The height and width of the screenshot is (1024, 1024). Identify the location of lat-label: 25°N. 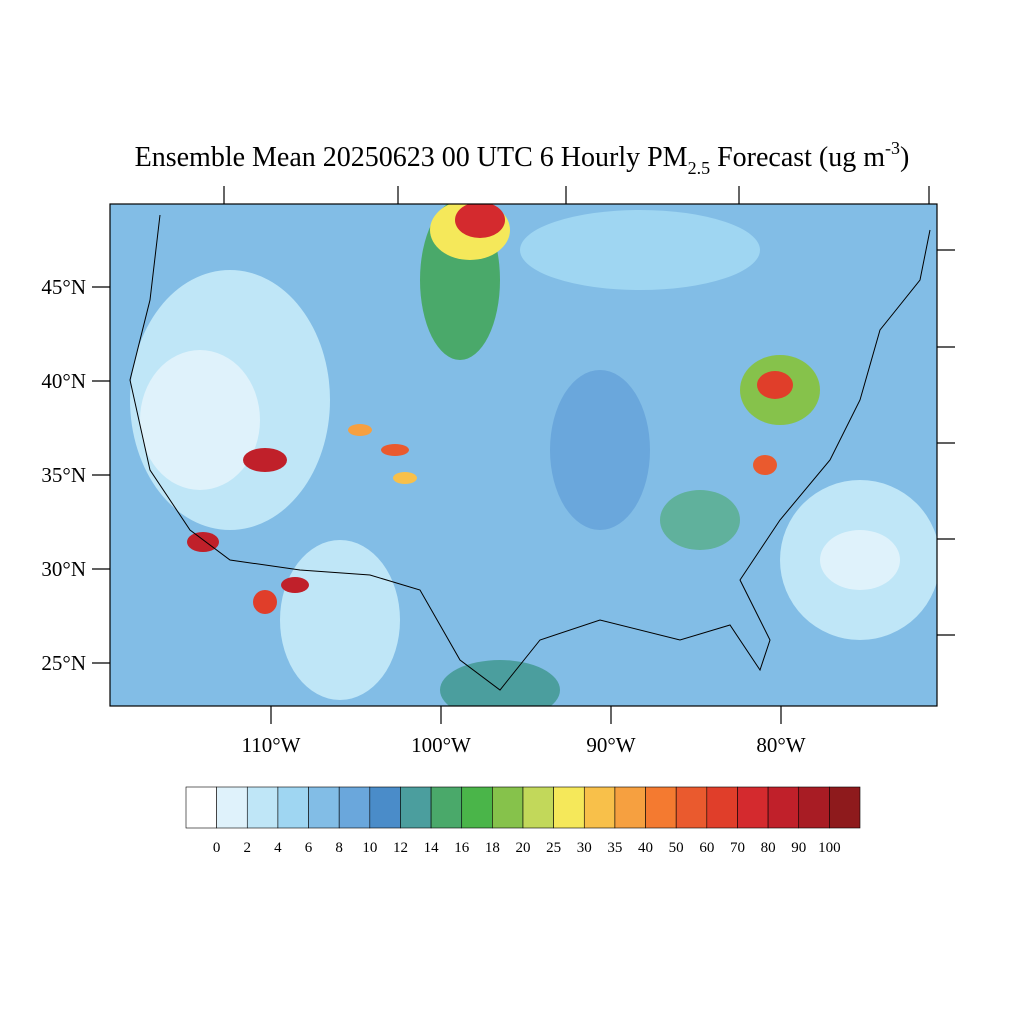
(63, 663).